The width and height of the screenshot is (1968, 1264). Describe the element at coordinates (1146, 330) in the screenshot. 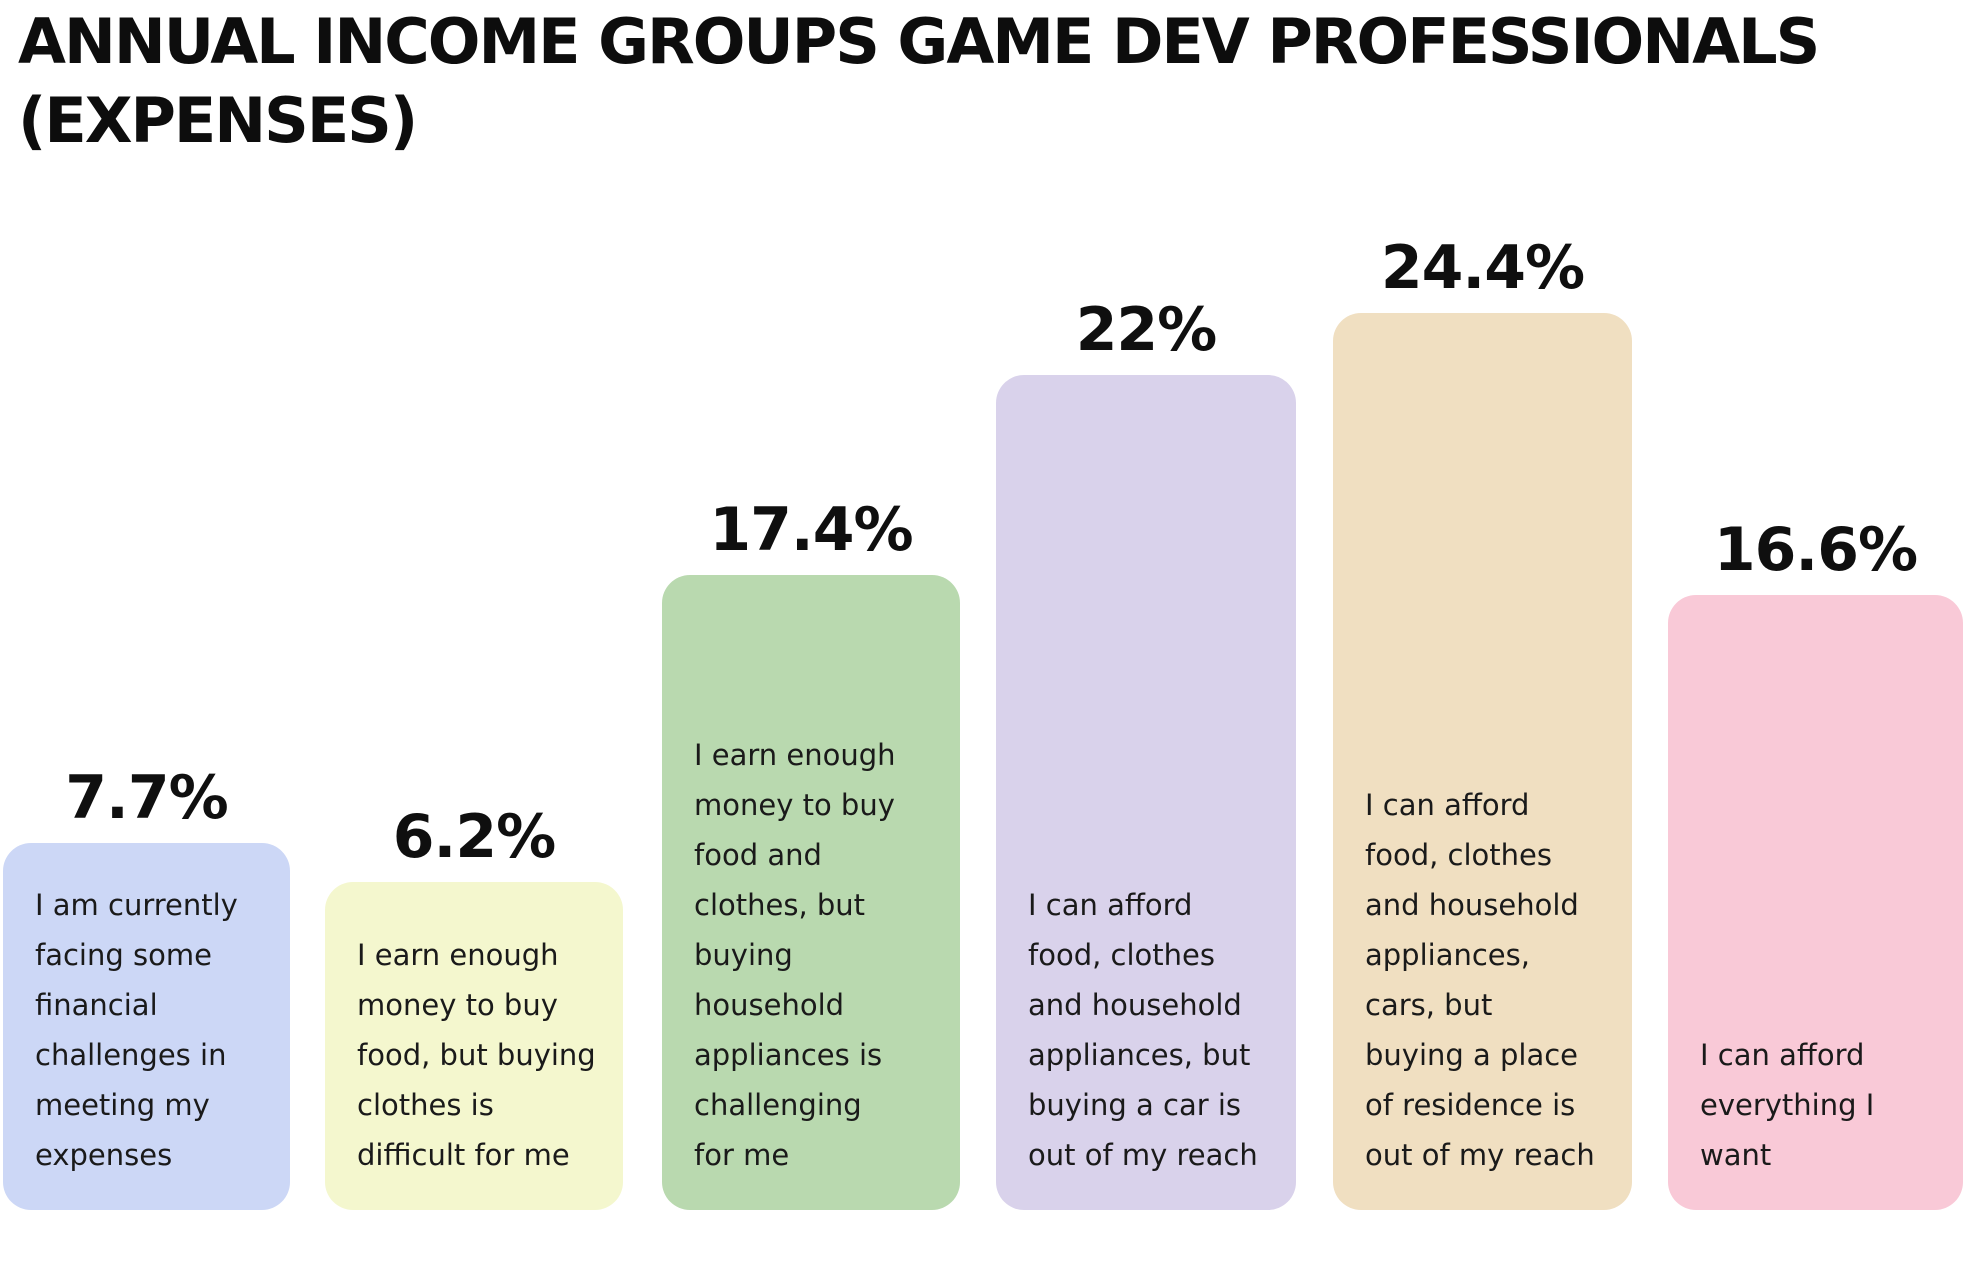

I see `bar-value-label: 22%` at that location.